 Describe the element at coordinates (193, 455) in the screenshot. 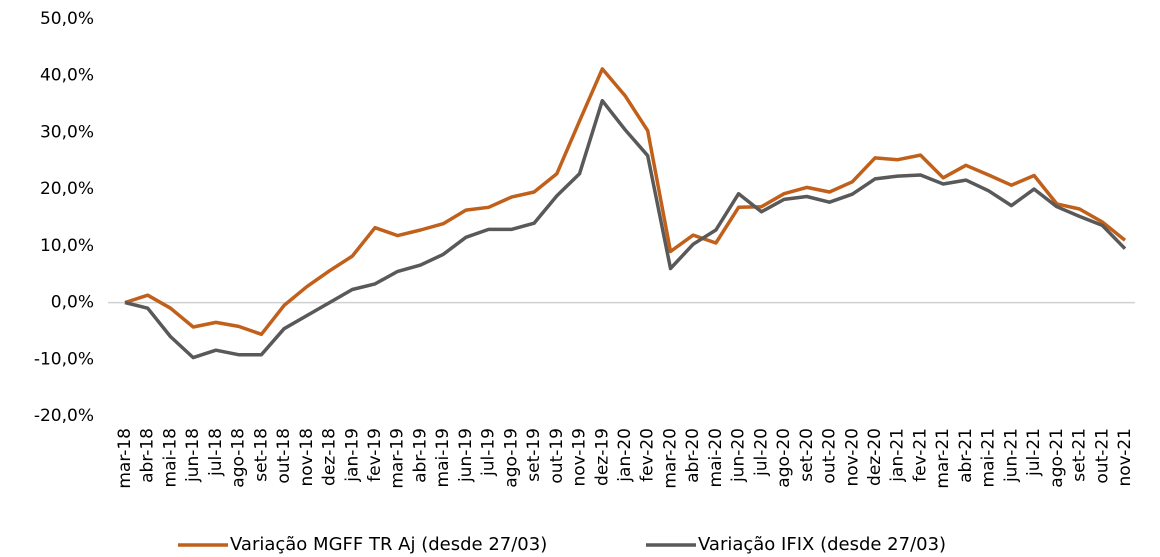

I see `x-tick-label: jun-18` at that location.